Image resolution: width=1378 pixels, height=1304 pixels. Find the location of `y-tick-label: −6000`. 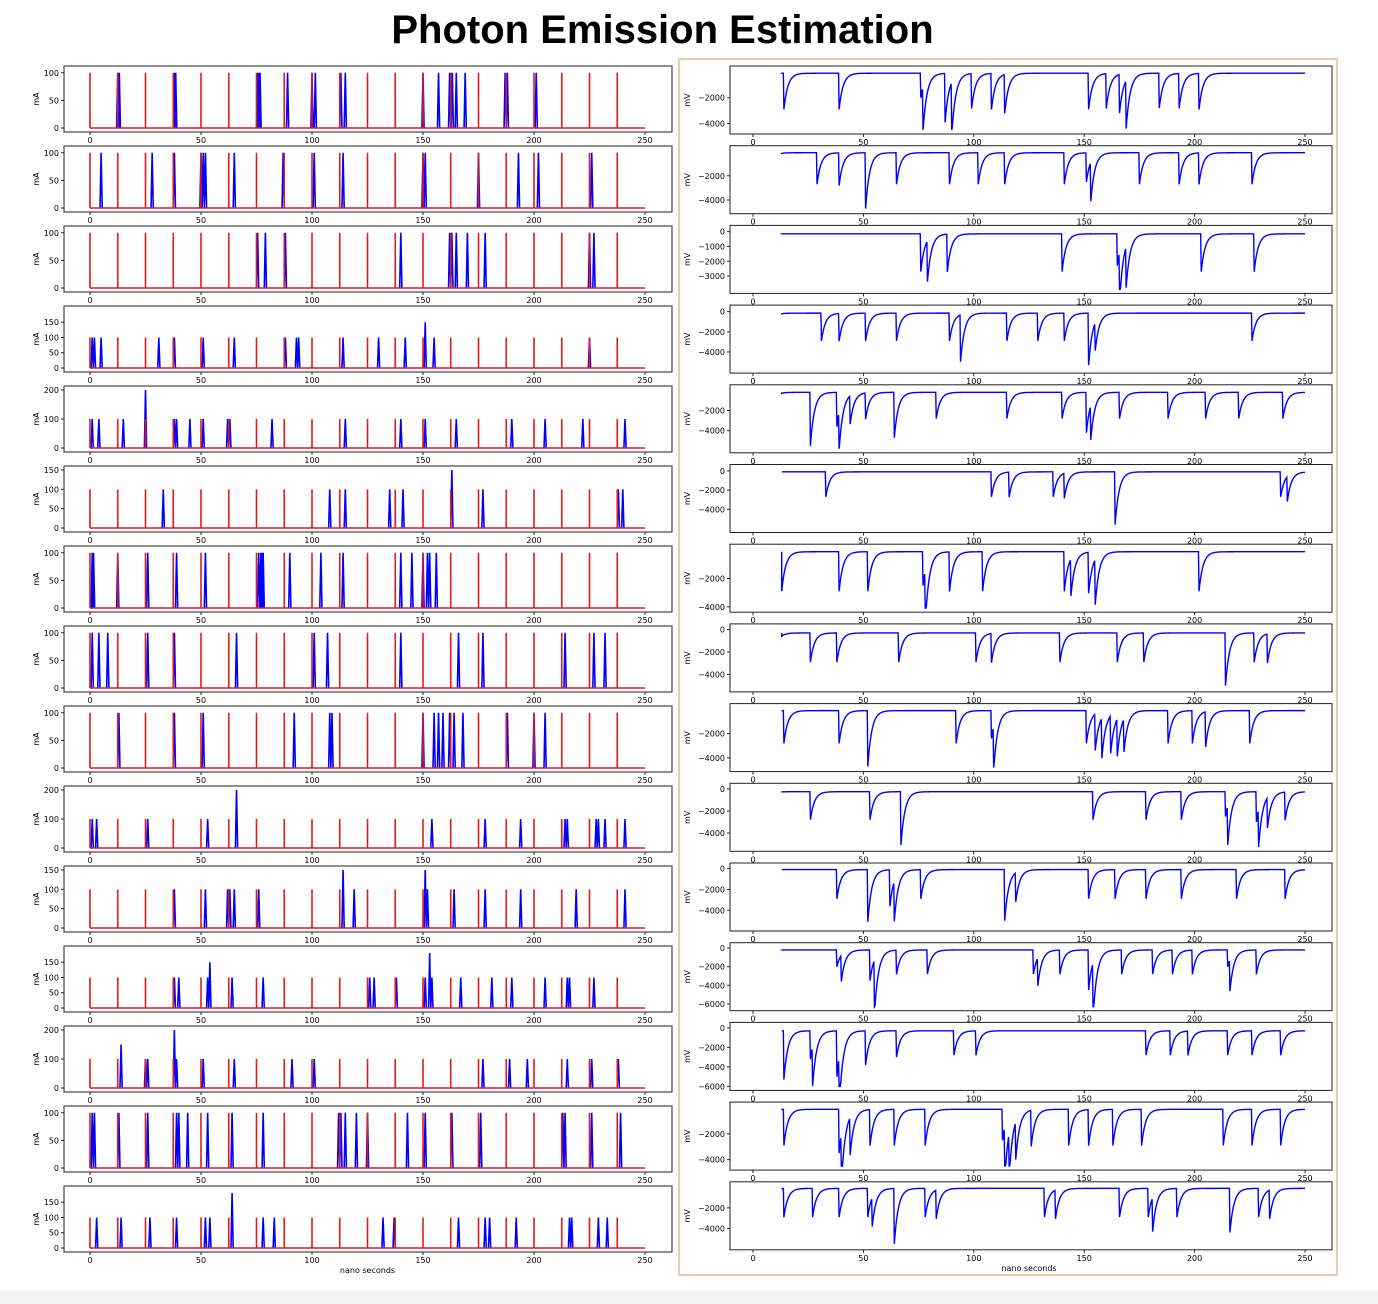

y-tick-label: −6000 is located at coordinates (711, 1086).